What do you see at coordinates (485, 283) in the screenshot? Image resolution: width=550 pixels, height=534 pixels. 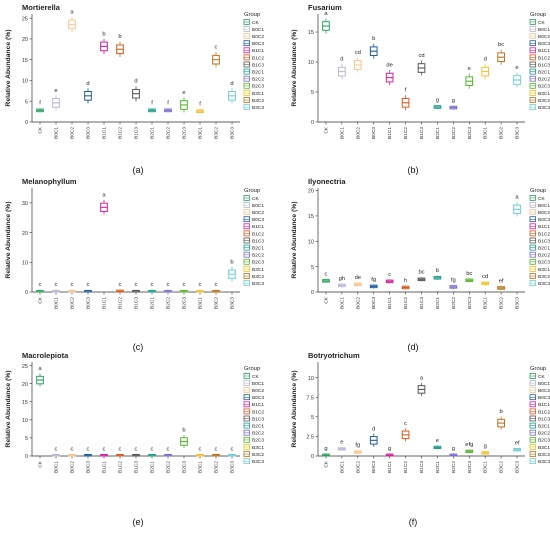 I see `box-B3C1` at bounding box center [485, 283].